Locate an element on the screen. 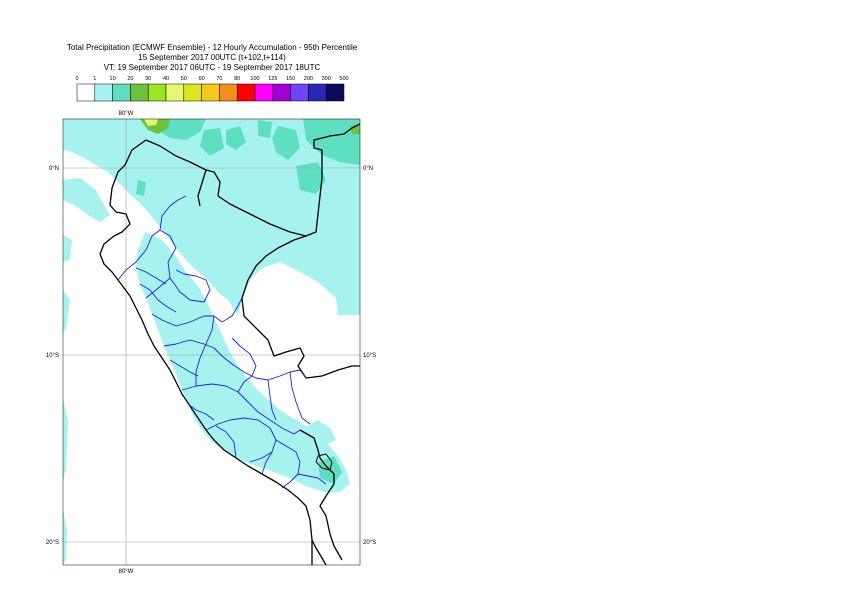 Image resolution: width=842 pixels, height=596 pixels. regional-borders is located at coordinates (222, 342).